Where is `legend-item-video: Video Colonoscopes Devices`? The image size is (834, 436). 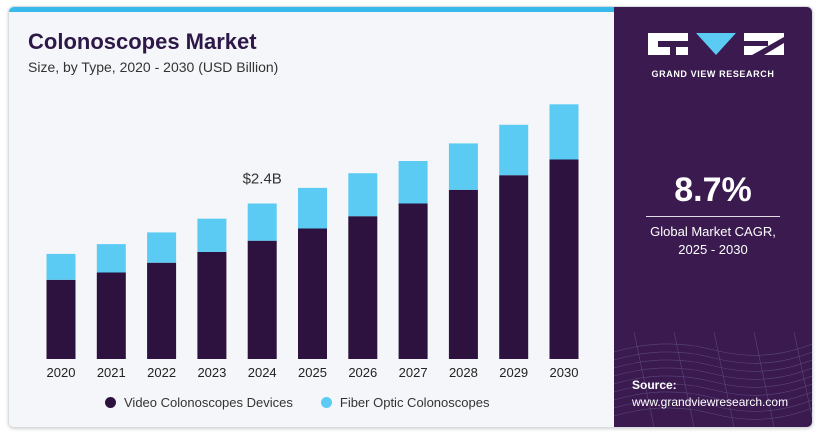
legend-item-video: Video Colonoscopes Devices is located at coordinates (199, 402).